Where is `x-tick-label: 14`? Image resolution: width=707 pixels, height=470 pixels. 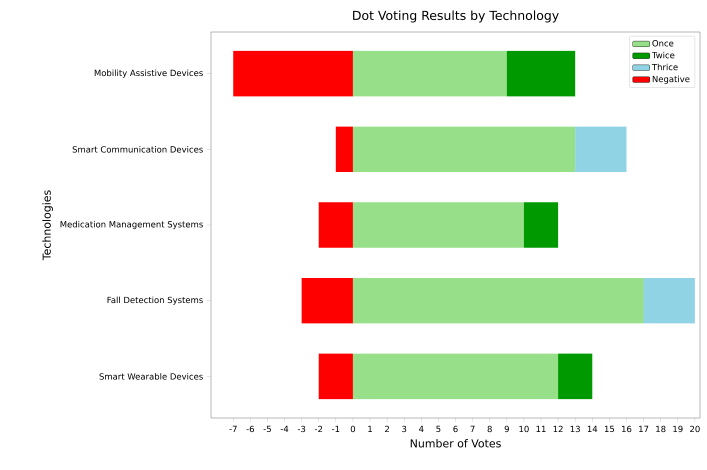 x-tick-label: 14 is located at coordinates (593, 429).